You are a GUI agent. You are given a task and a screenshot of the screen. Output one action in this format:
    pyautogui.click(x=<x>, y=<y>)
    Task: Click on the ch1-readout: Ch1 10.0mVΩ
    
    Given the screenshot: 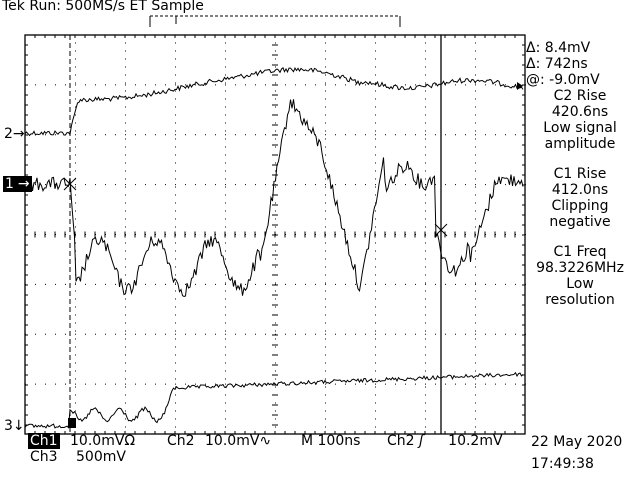 What is the action you would take?
    pyautogui.click(x=81, y=441)
    